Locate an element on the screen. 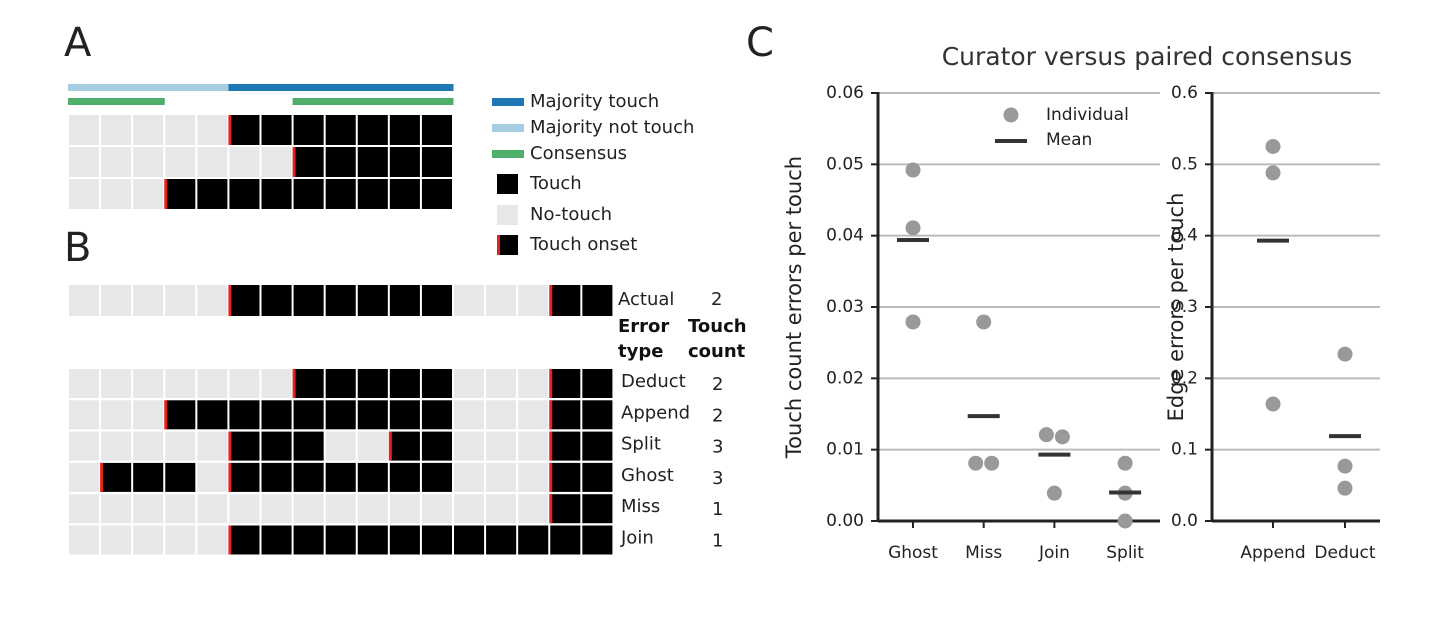 This screenshot has width=1448, height=622. y-axis-label: Edge errors per touch is located at coordinates (1176, 307).